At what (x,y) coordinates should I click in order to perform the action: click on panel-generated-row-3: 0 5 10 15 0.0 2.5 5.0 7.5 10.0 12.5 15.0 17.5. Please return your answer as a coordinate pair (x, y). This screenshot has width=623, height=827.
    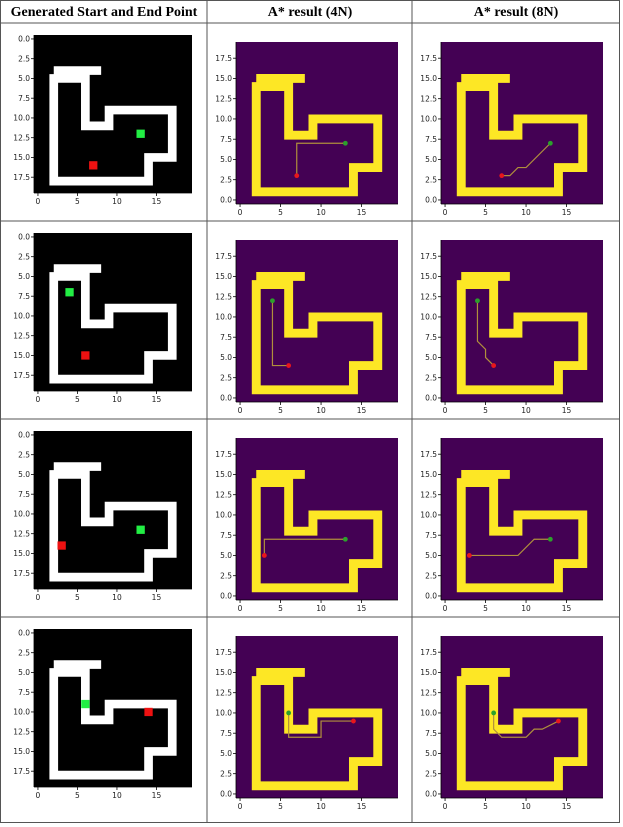
    Looking at the image, I should click on (102, 516).